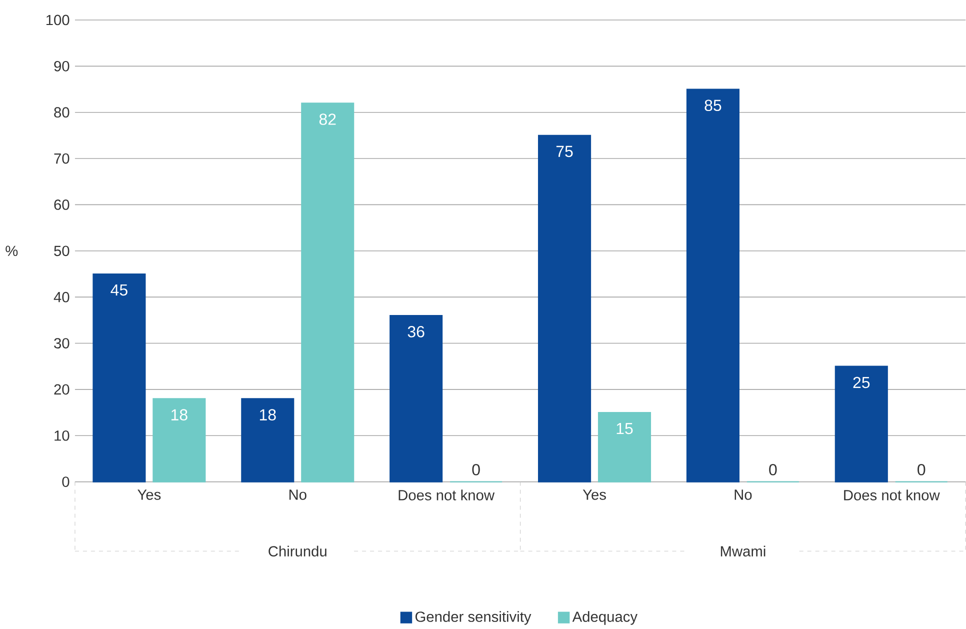  What do you see at coordinates (624, 428) in the screenshot?
I see `data-label: 15` at bounding box center [624, 428].